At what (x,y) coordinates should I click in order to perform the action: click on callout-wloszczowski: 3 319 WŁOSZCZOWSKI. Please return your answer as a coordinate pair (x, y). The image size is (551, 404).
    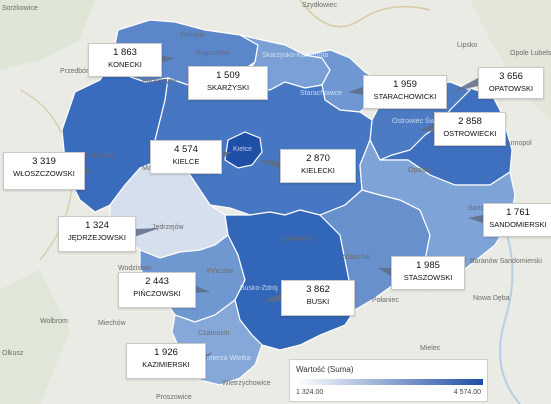
    Looking at the image, I should click on (44, 171).